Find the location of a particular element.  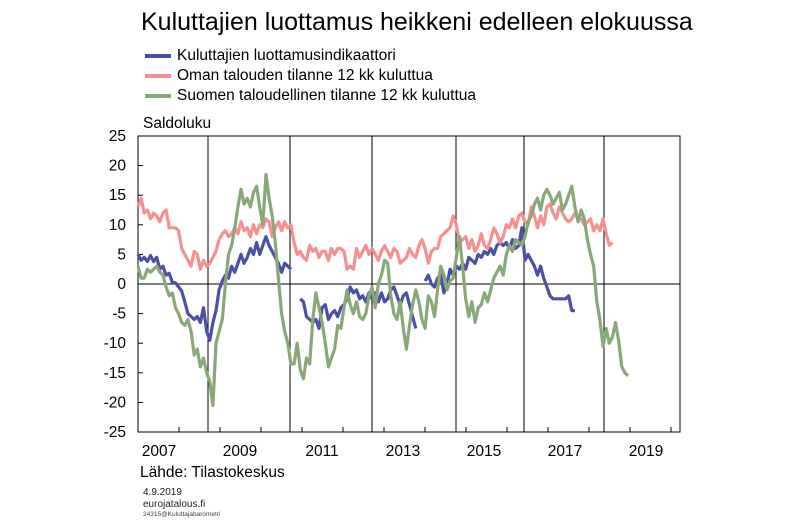

y-tick-label-9: -20 is located at coordinates (115, 402).